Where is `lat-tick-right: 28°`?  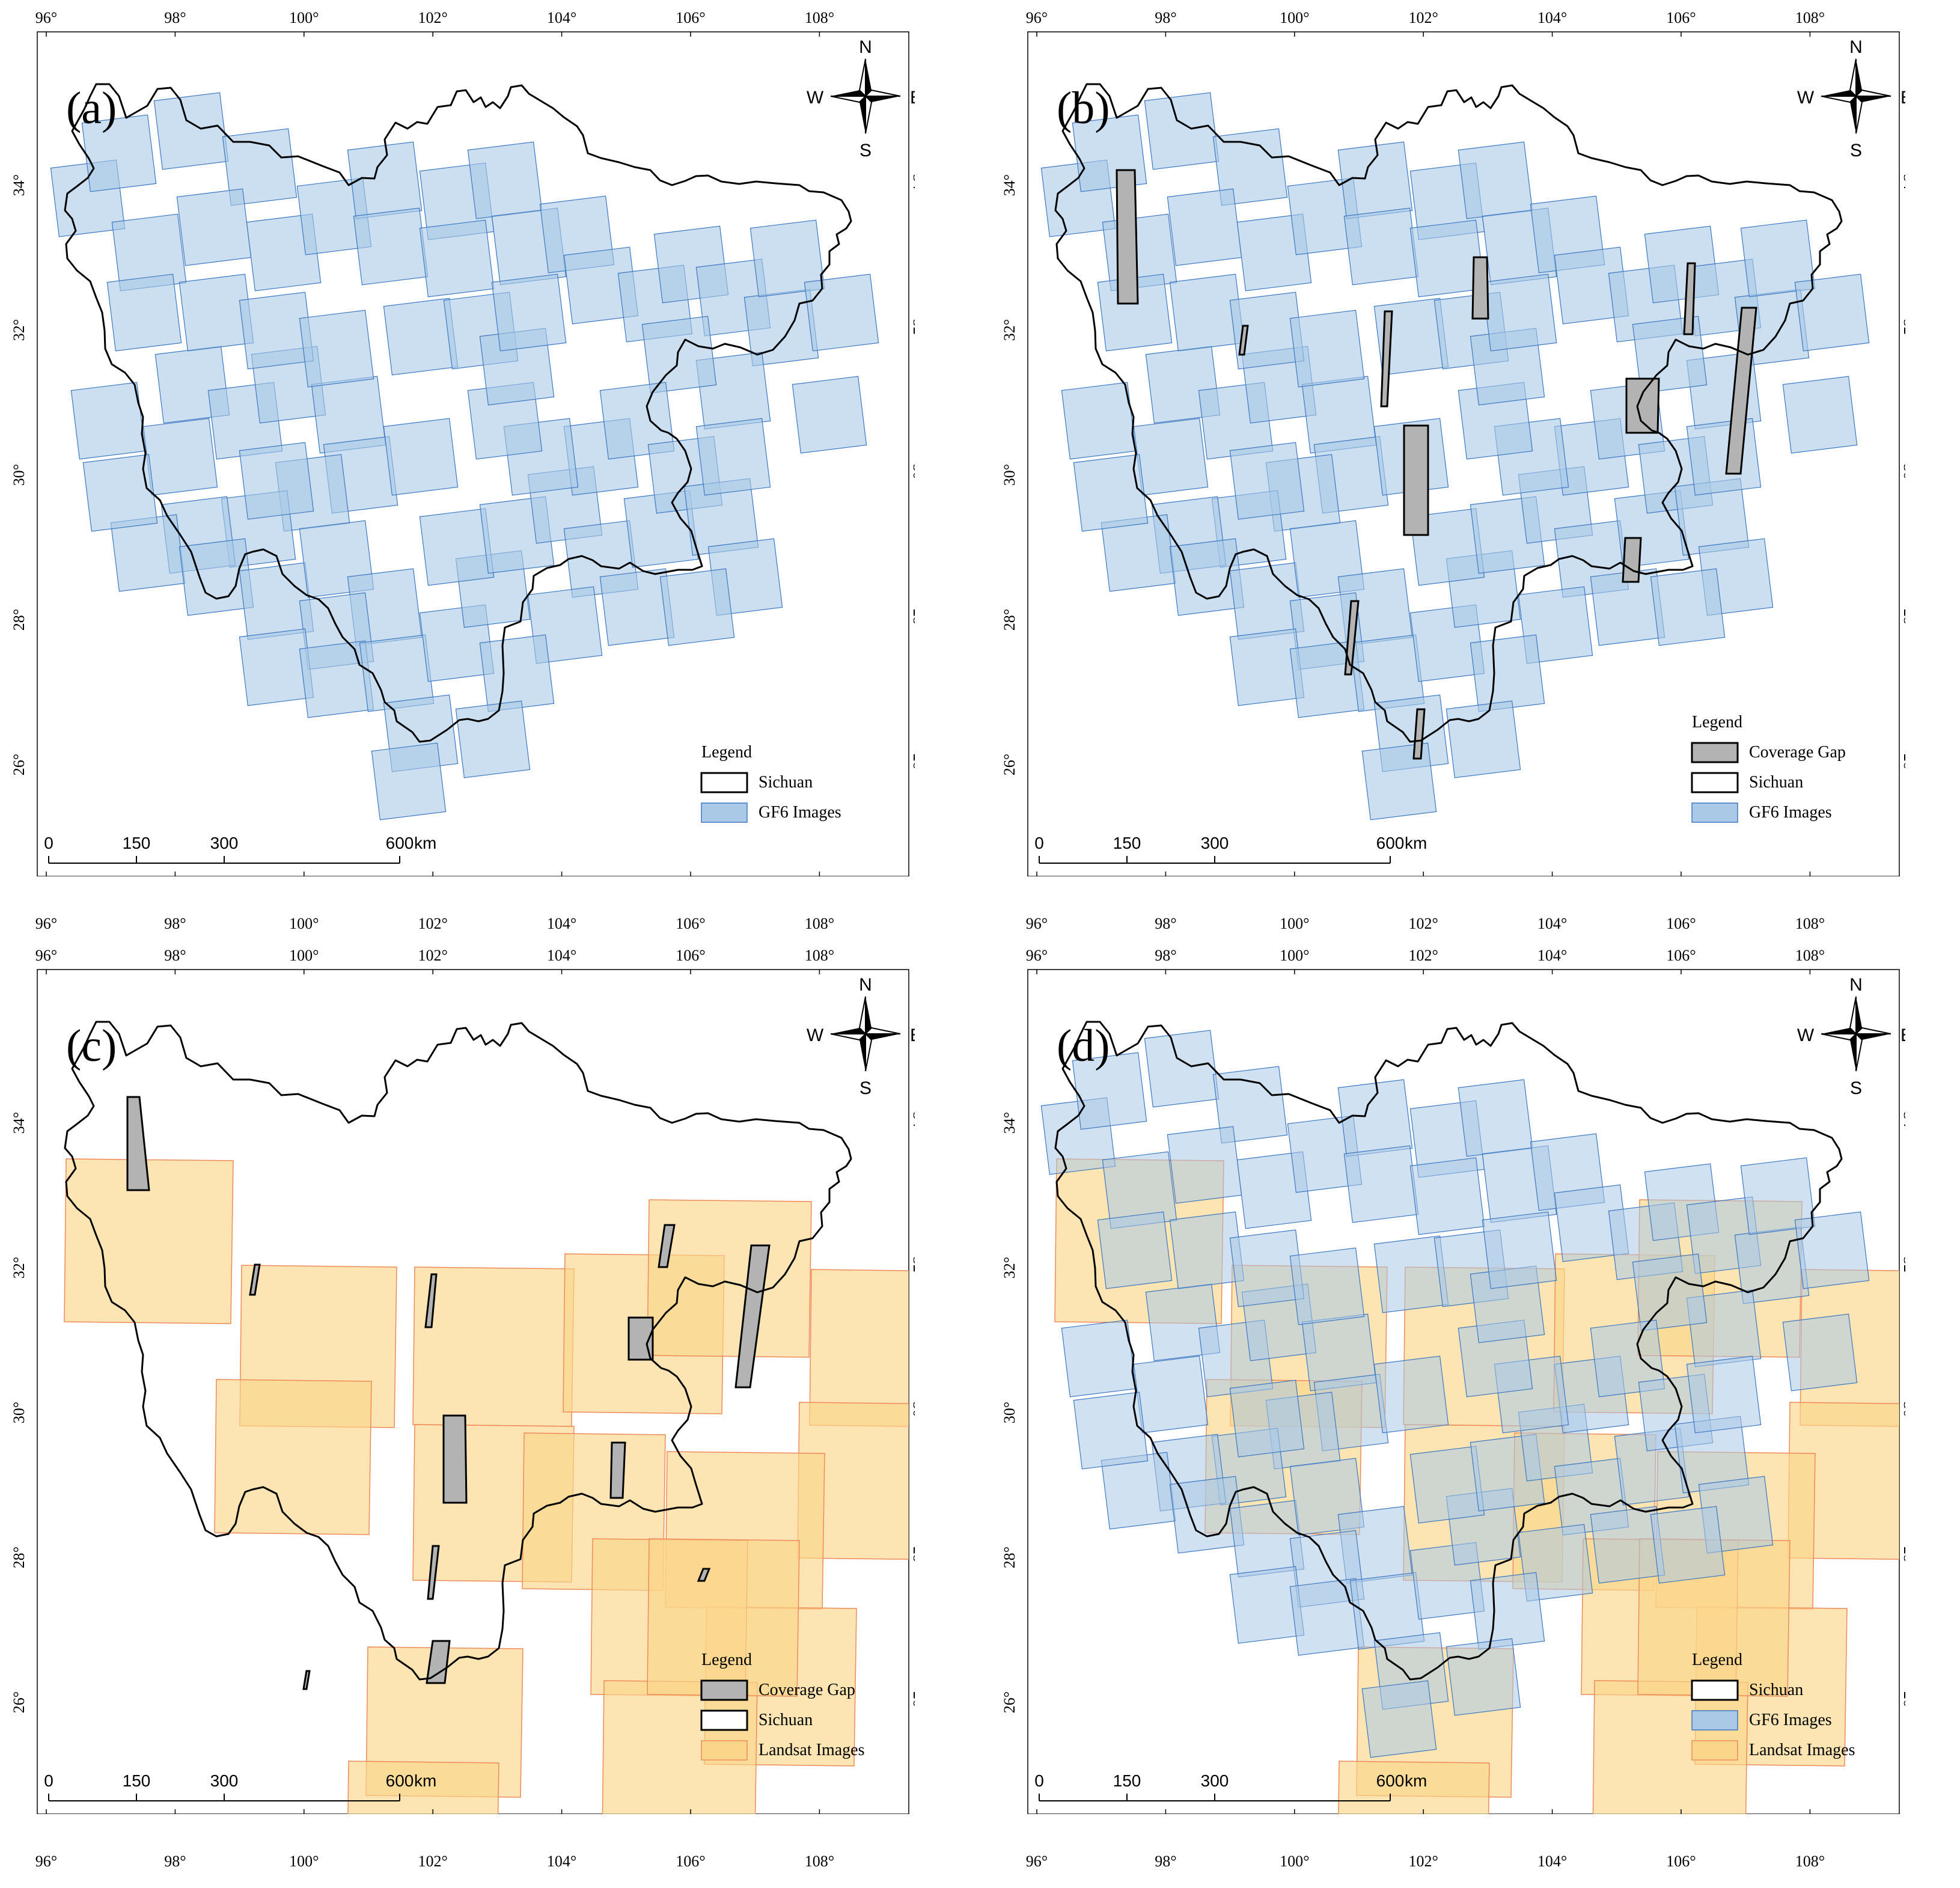 lat-tick-right: 28° is located at coordinates (912, 1557).